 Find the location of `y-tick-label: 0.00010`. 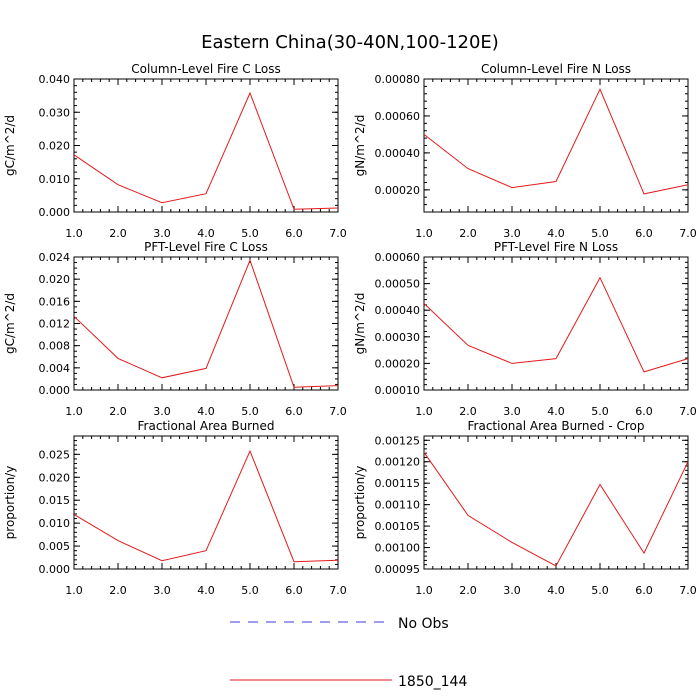

y-tick-label: 0.00010 is located at coordinates (398, 390).